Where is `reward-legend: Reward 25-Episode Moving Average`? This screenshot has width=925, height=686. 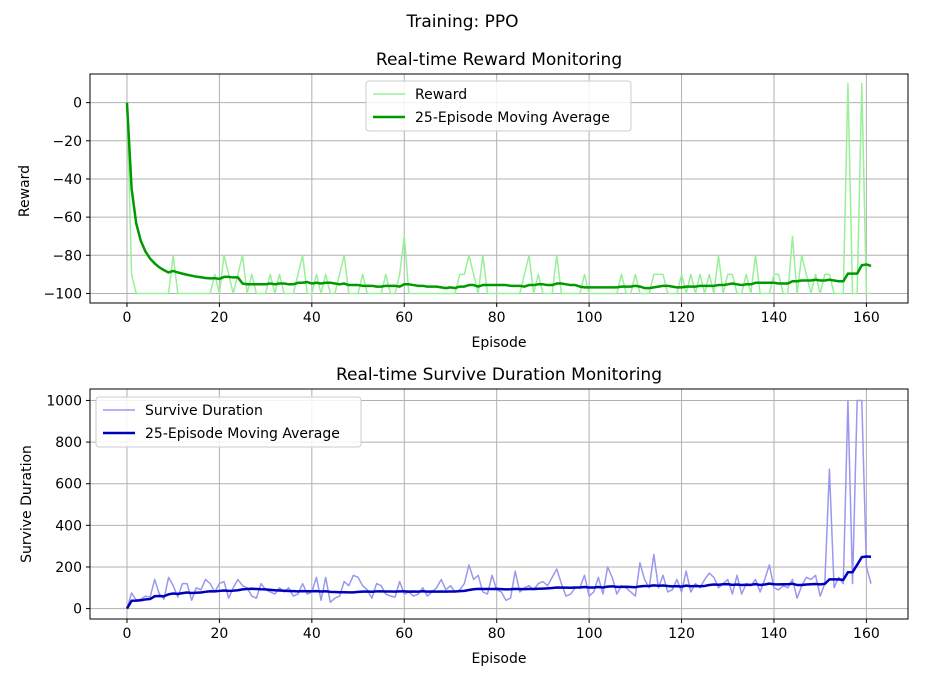
reward-legend: Reward 25-Episode Moving Average is located at coordinates (498, 106).